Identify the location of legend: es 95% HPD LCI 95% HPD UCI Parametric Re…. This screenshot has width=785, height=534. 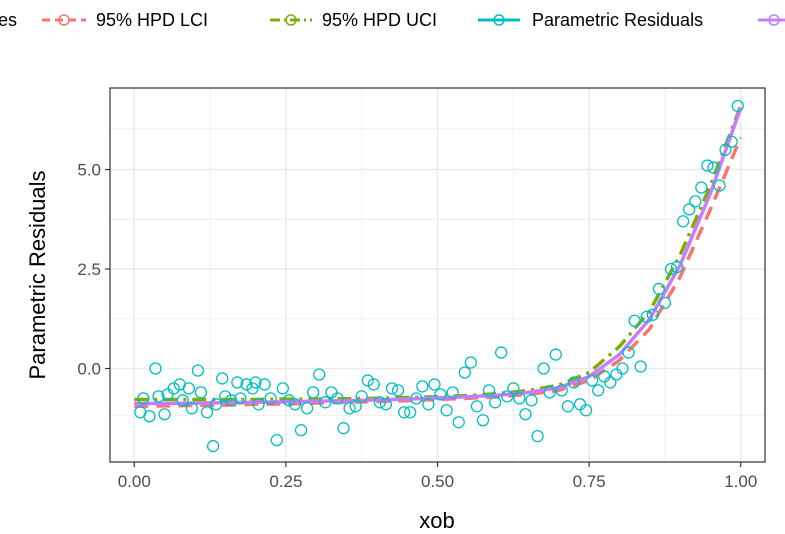
(392, 20).